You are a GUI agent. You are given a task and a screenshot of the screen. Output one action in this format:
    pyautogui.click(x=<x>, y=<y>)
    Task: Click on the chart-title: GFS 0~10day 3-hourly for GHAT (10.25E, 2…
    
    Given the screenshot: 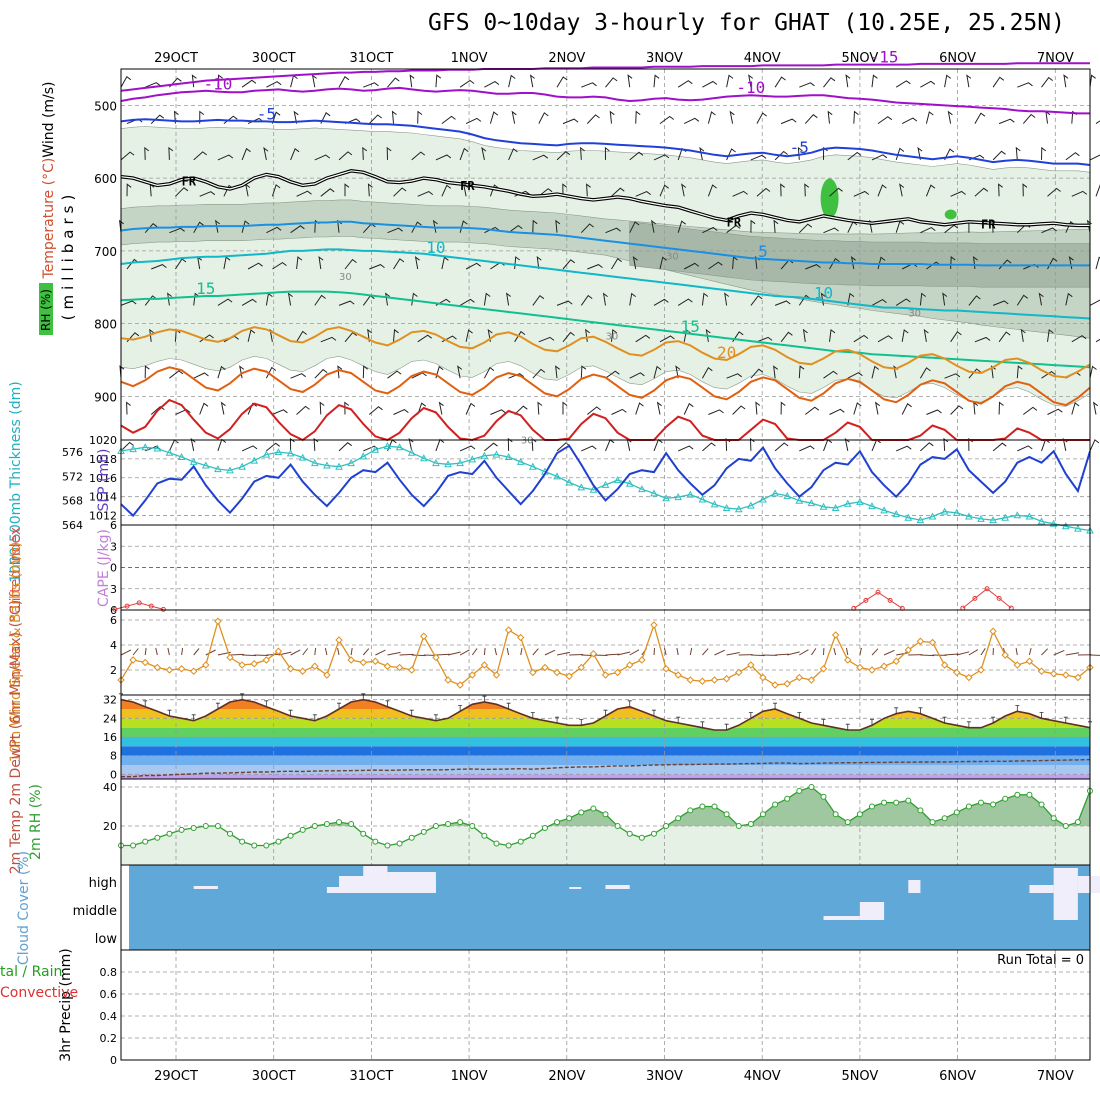 What is the action you would take?
    pyautogui.click(x=746, y=23)
    